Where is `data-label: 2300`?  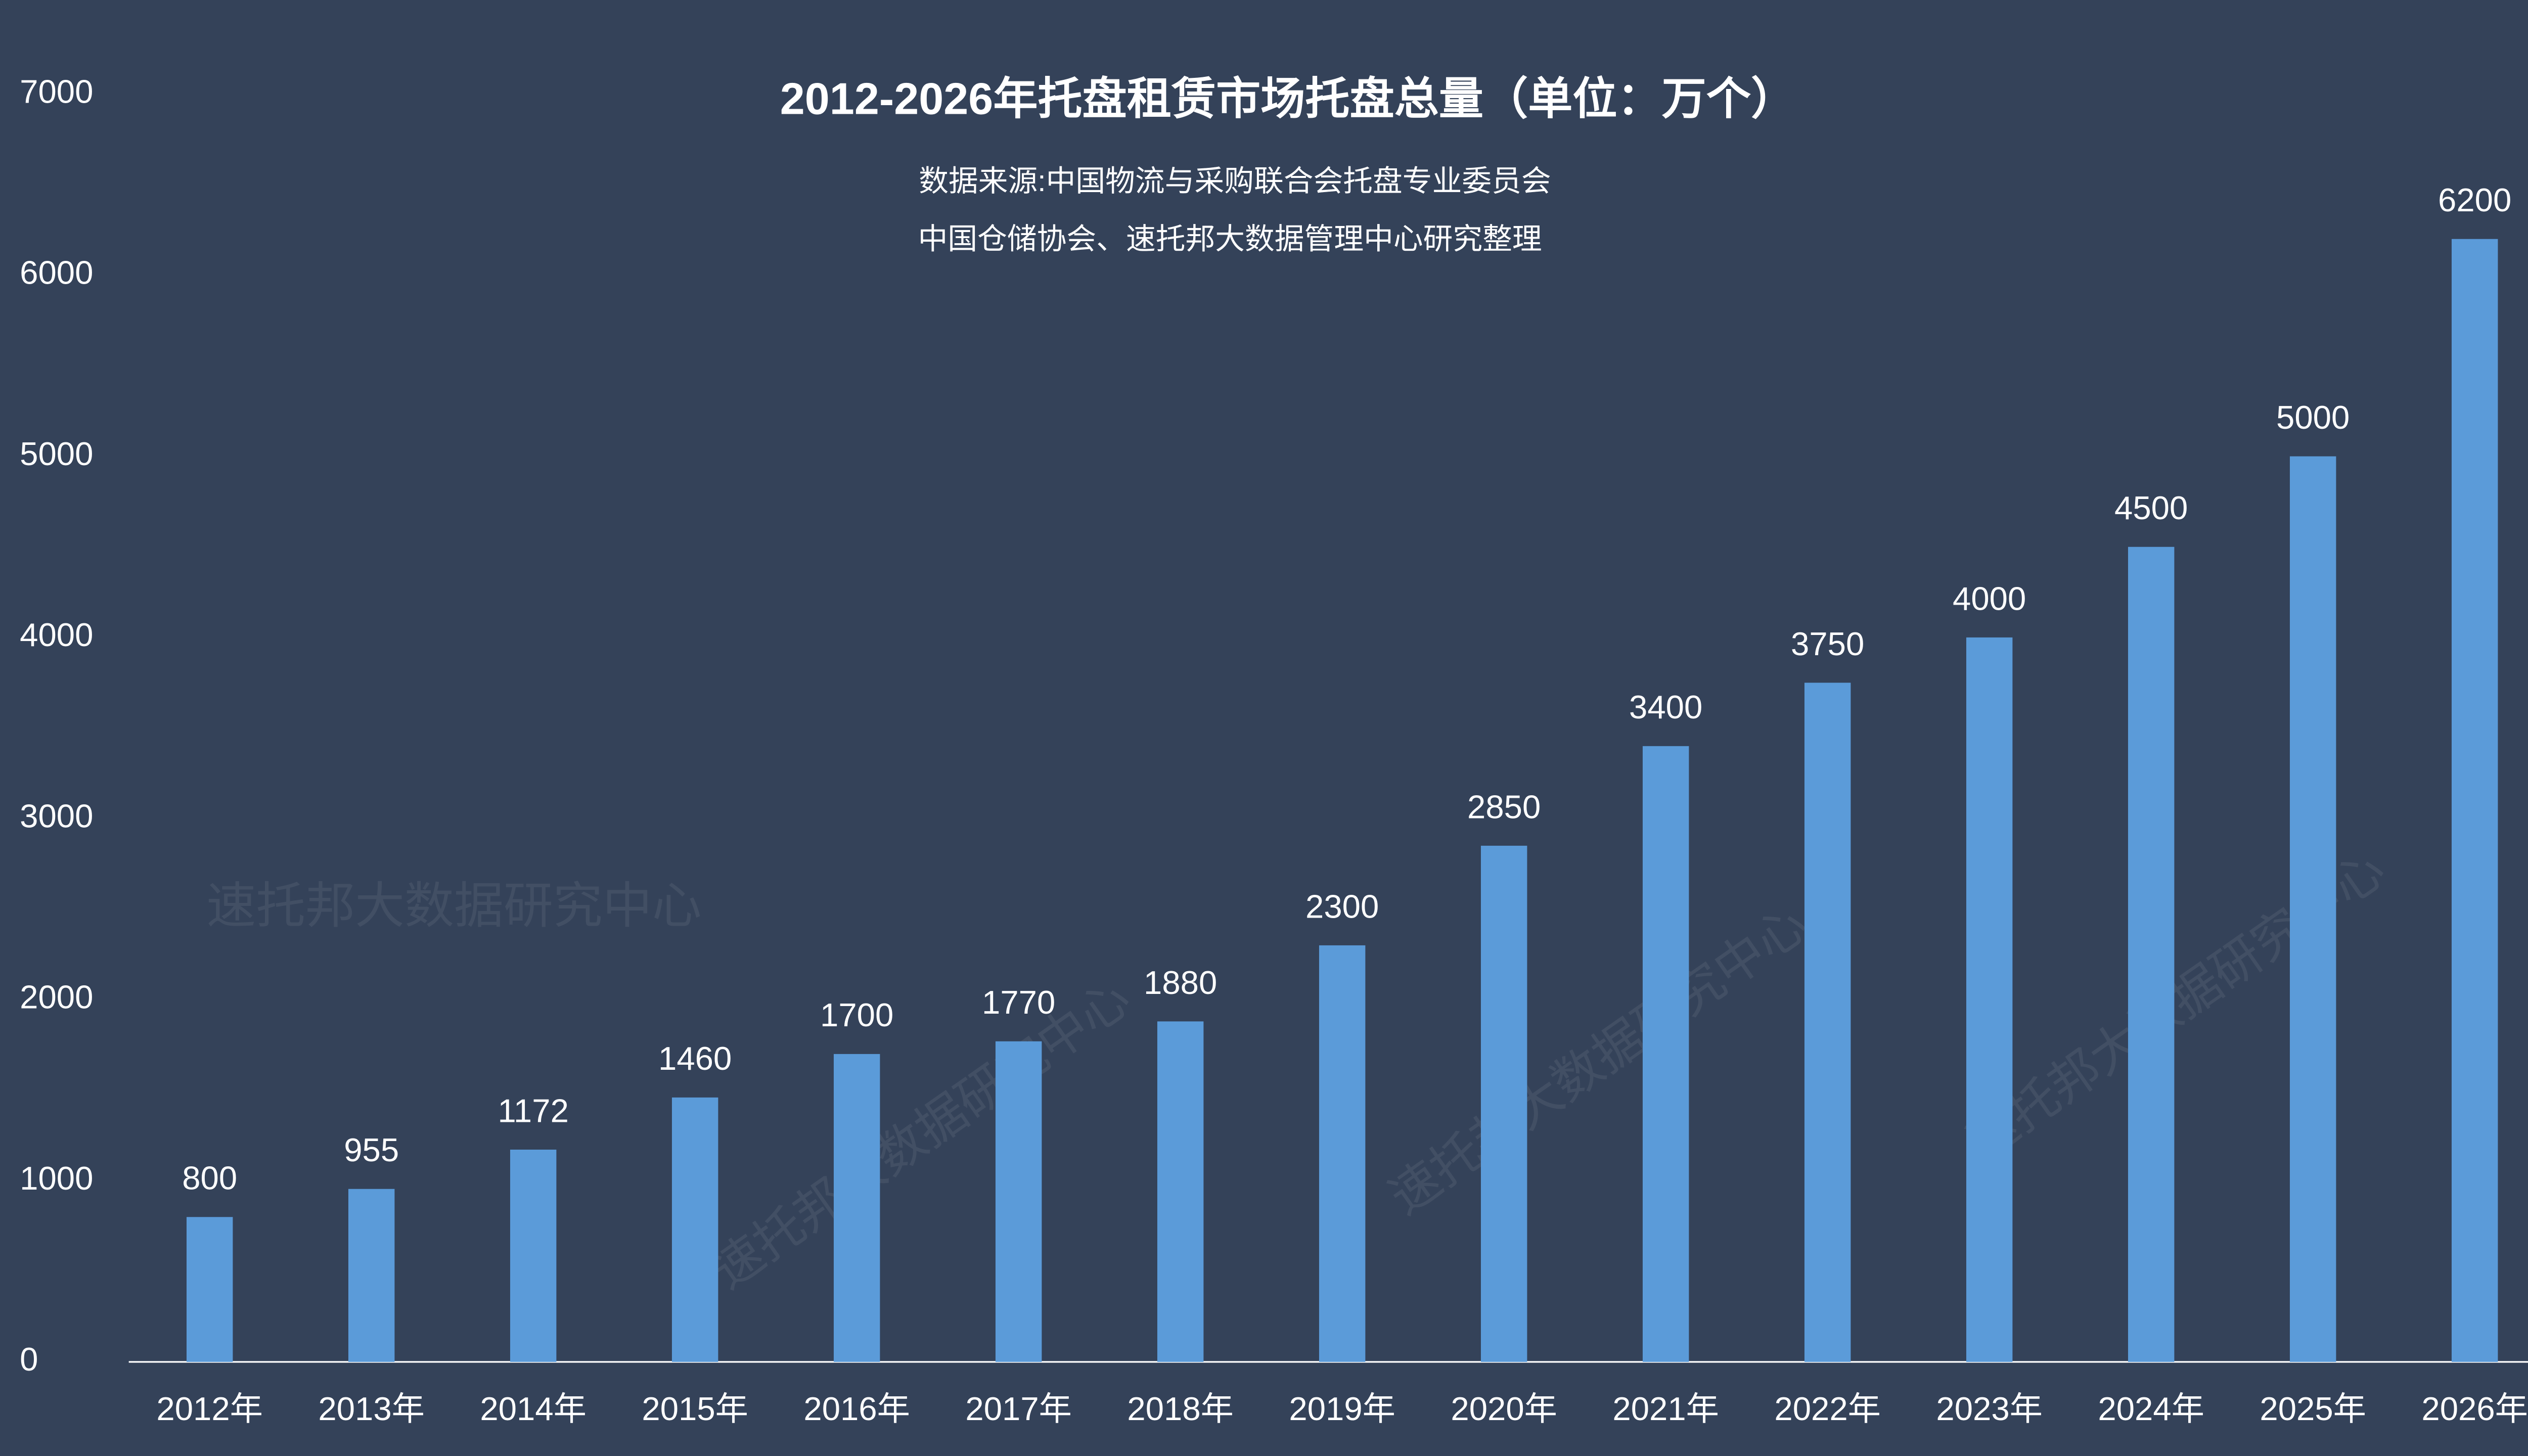 data-label: 2300 is located at coordinates (1342, 906).